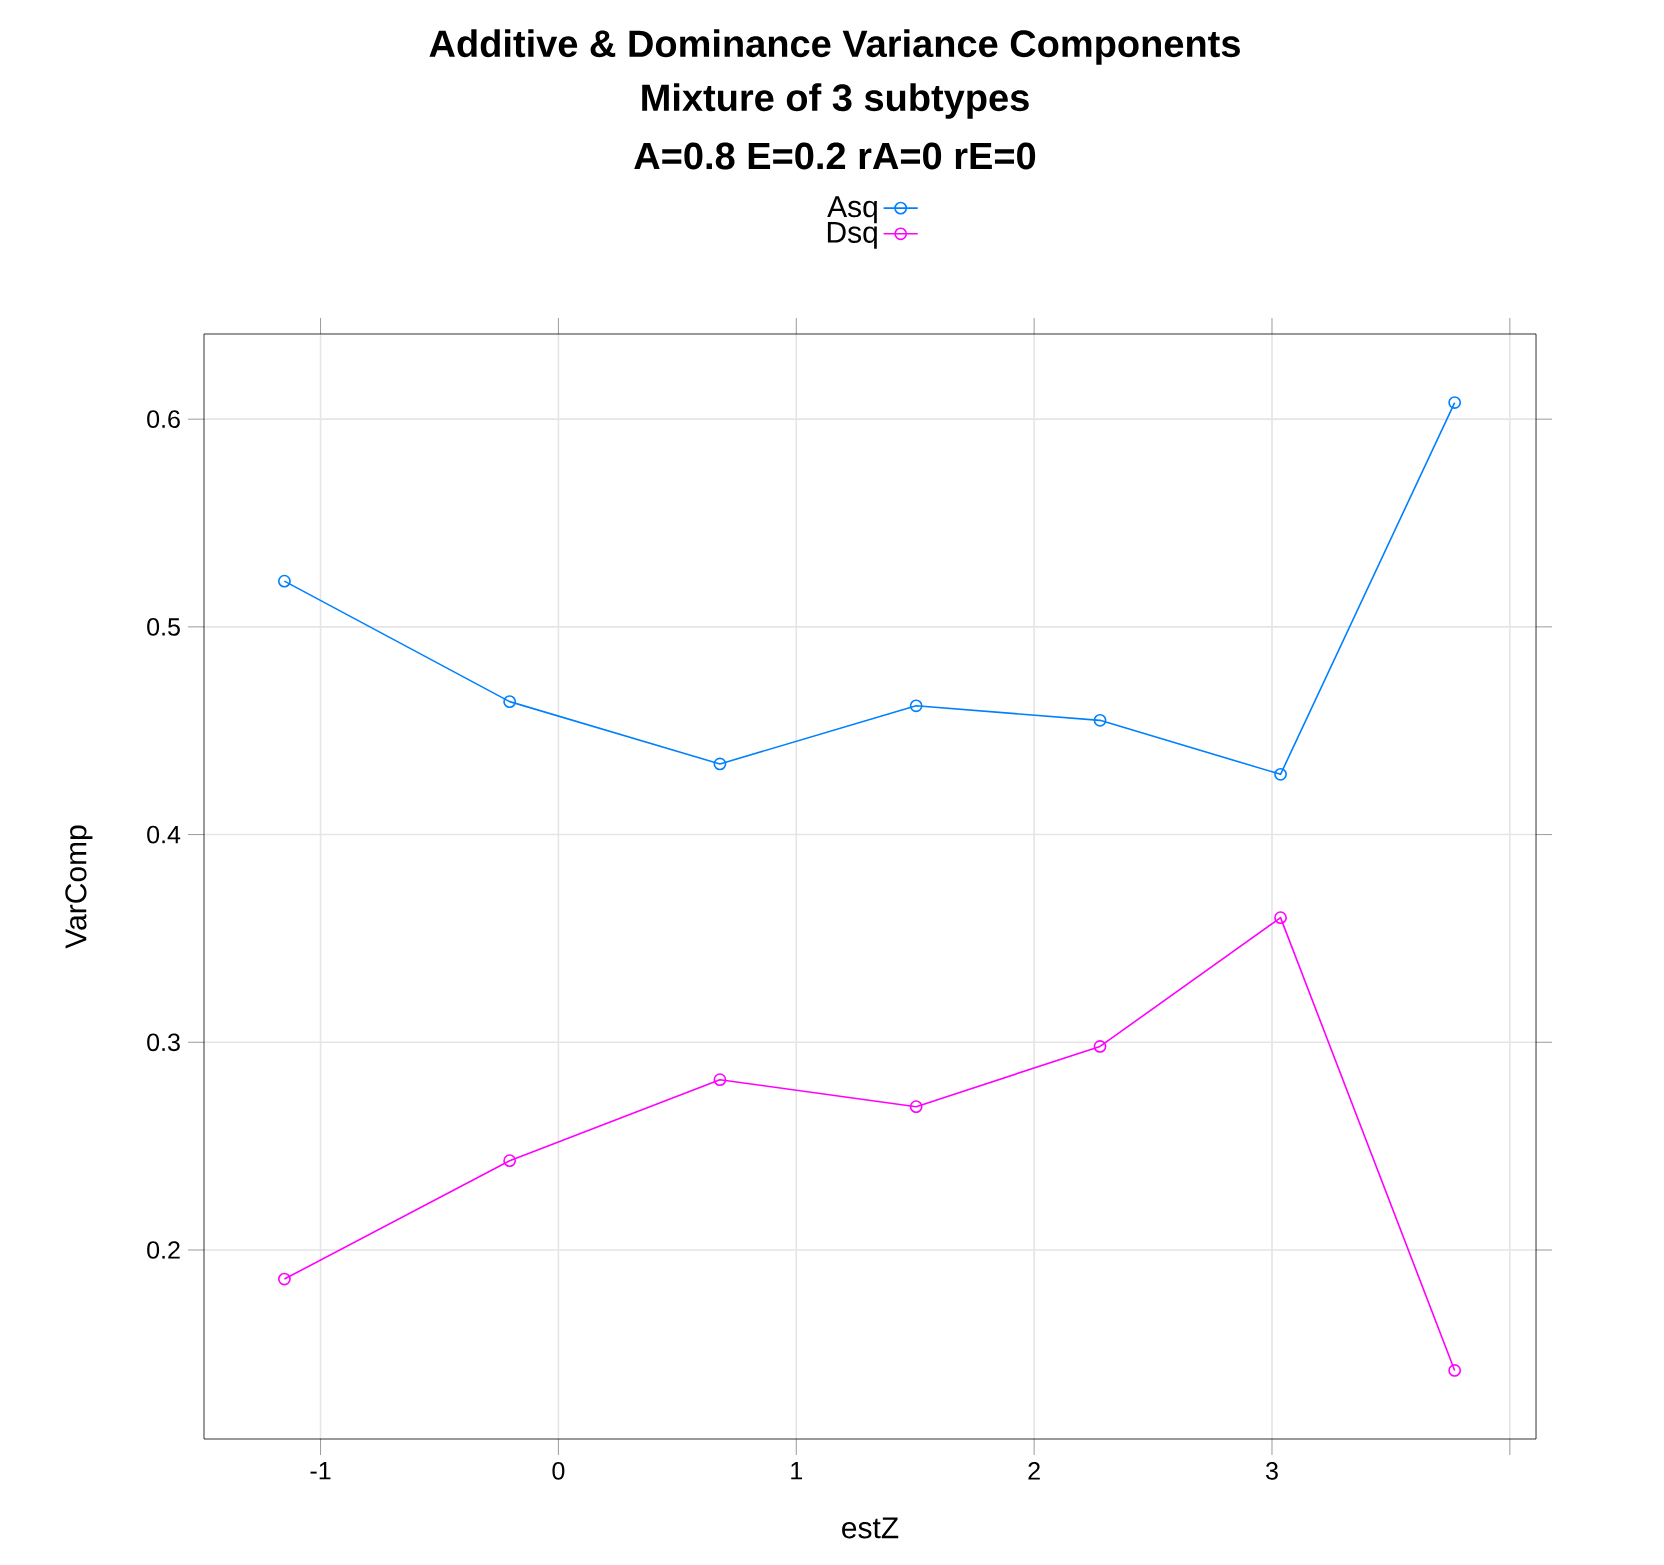 The image size is (1664, 1565). I want to click on y-tick-label: 0.6, so click(163, 419).